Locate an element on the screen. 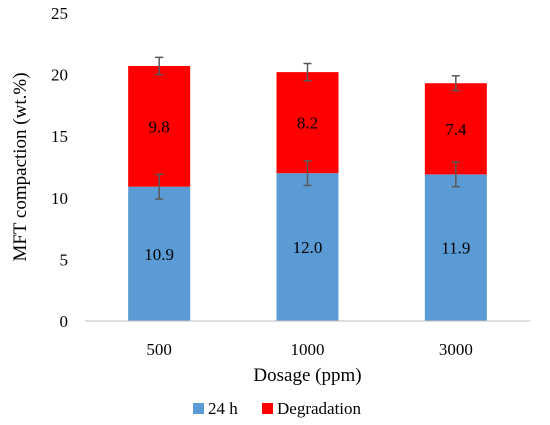  x-axis-title: Dosage (ppm) is located at coordinates (307, 375).